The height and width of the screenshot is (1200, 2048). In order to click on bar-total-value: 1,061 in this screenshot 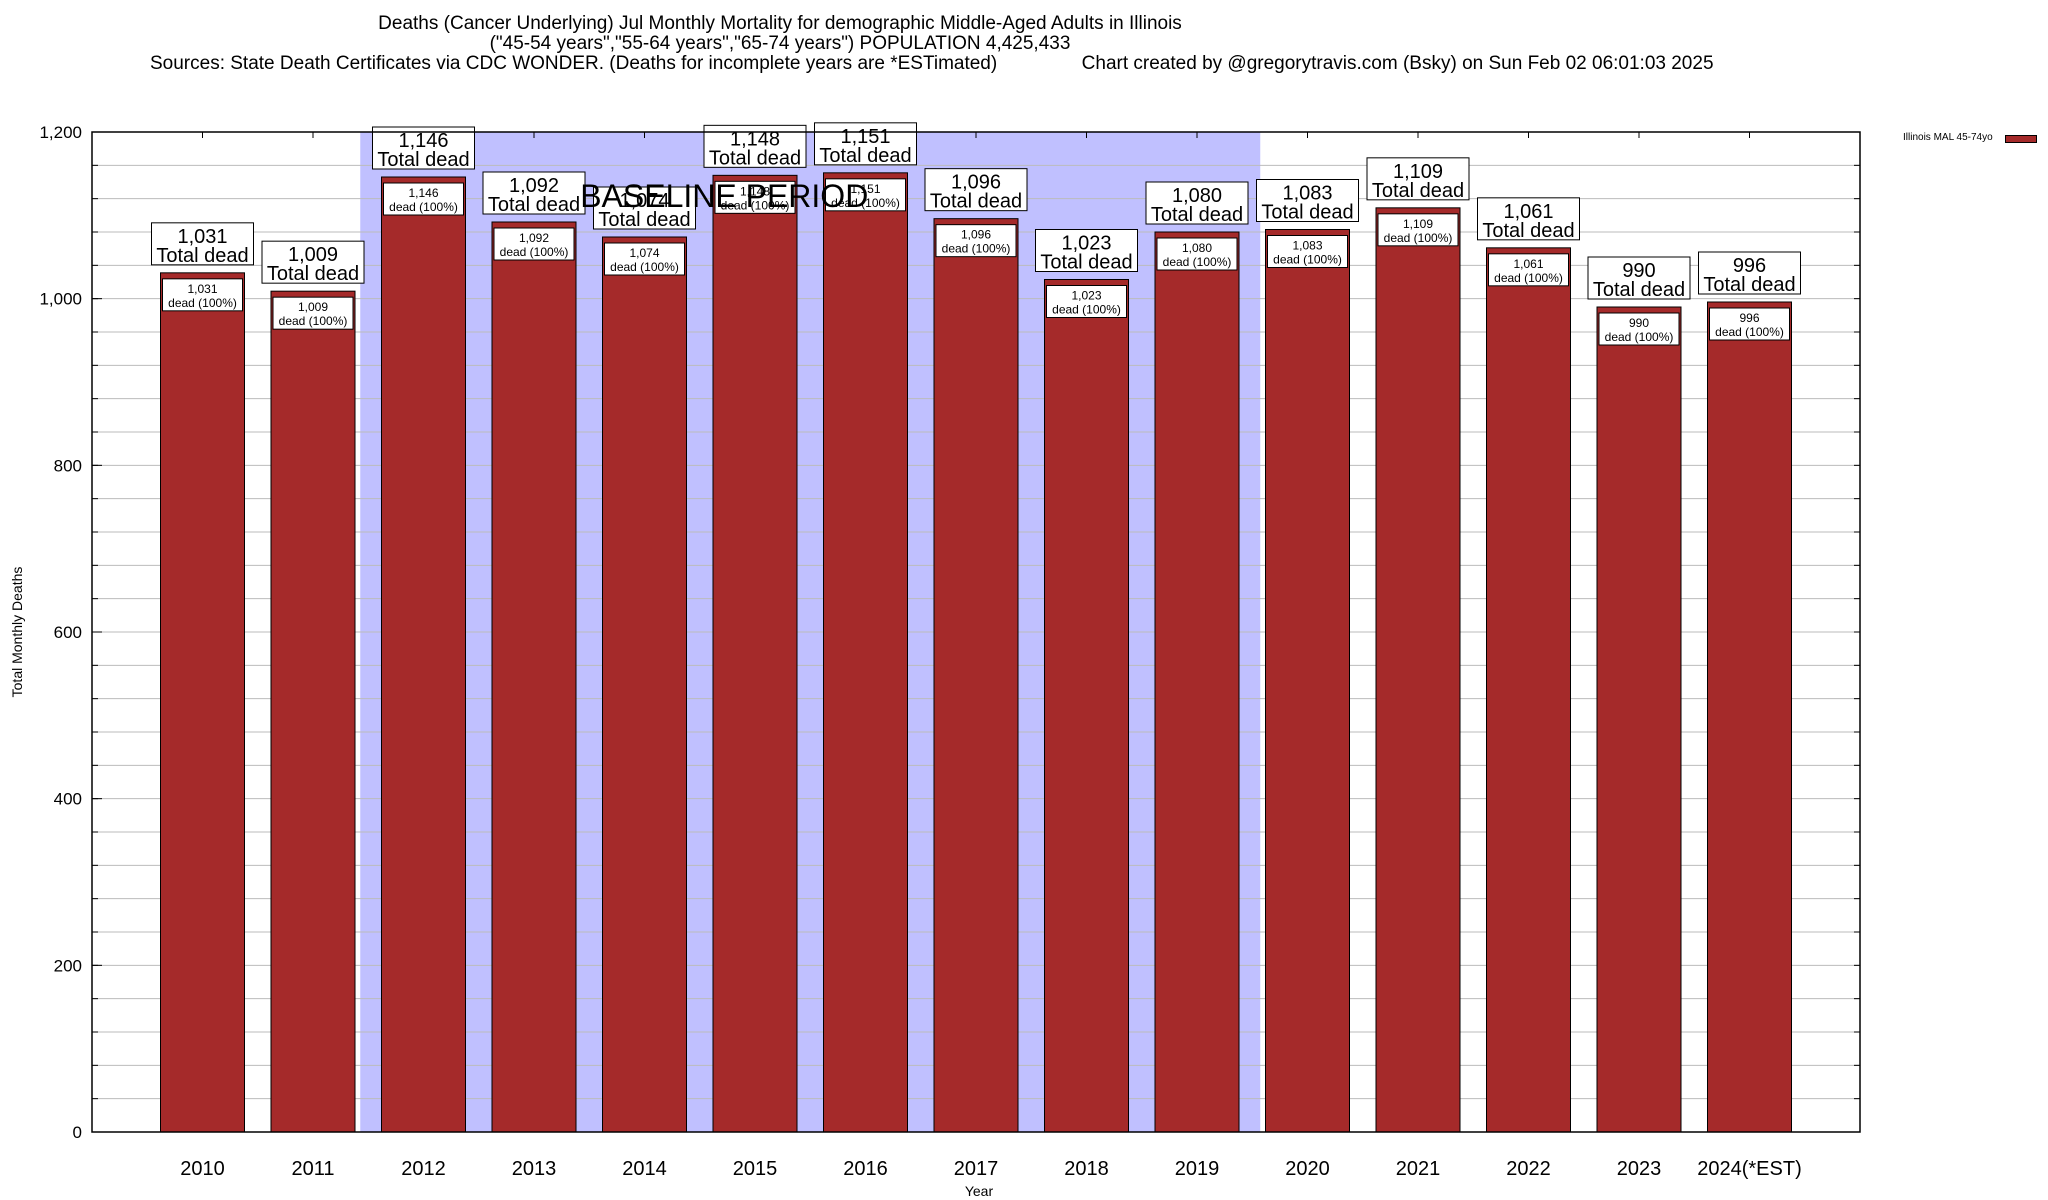, I will do `click(1528, 212)`.